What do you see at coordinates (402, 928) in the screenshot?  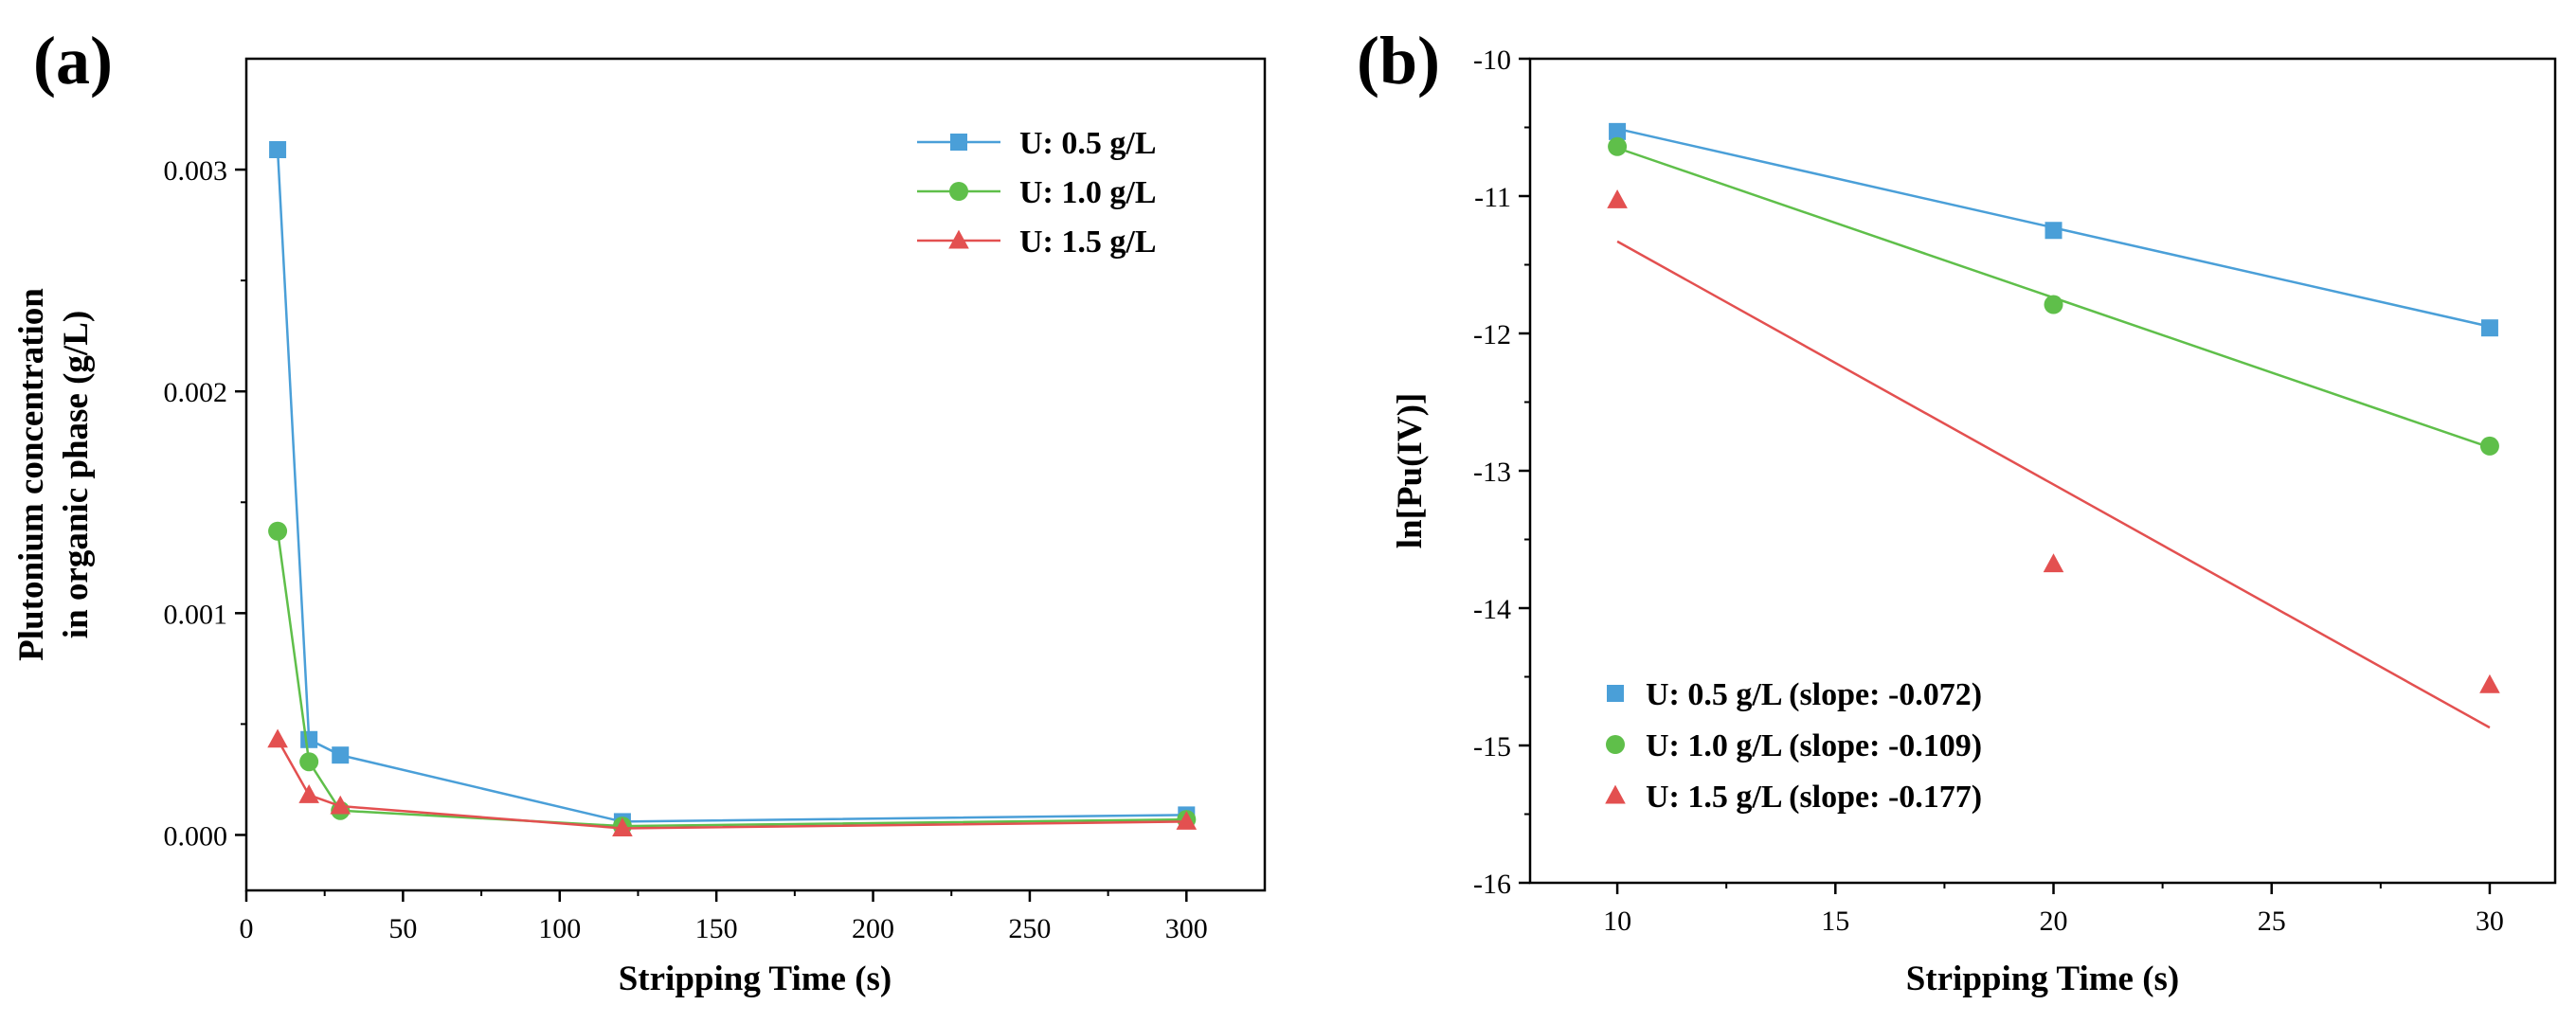 I see `x-tick-label: 50` at bounding box center [402, 928].